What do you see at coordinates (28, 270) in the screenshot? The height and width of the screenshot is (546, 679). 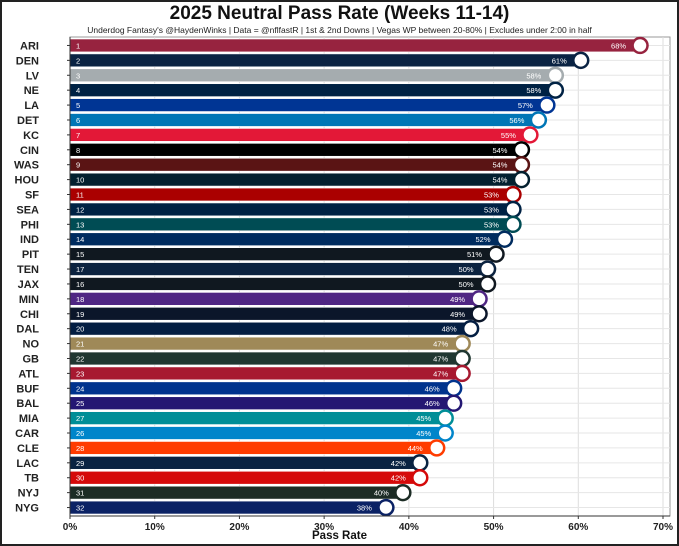 I see `y-tick-label: TEN` at bounding box center [28, 270].